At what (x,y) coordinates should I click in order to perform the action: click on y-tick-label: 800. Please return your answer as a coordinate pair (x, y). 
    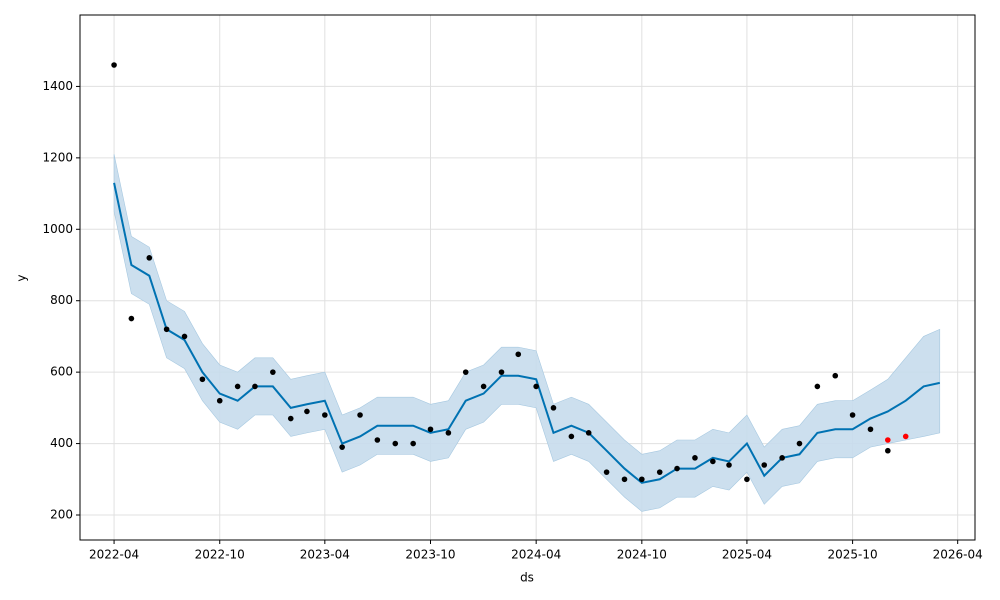
    Looking at the image, I should click on (61, 300).